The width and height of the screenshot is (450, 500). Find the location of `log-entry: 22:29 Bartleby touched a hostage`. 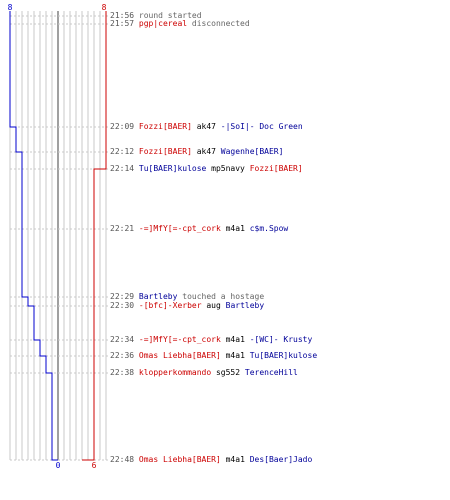

log-entry: 22:29 Bartleby touched a hostage is located at coordinates (187, 297).